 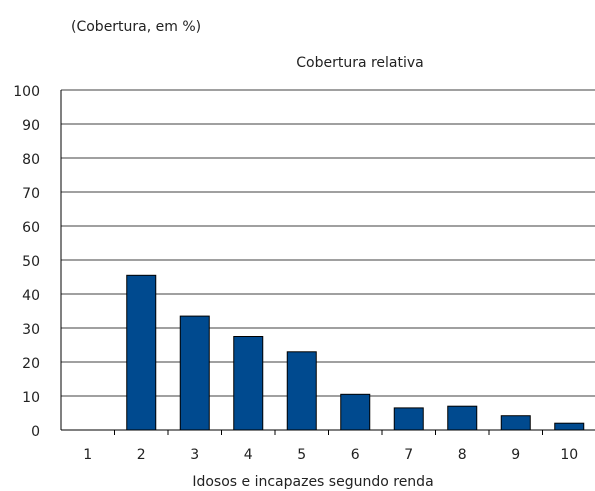 I want to click on y-tick-label: 80, so click(x=31, y=160).